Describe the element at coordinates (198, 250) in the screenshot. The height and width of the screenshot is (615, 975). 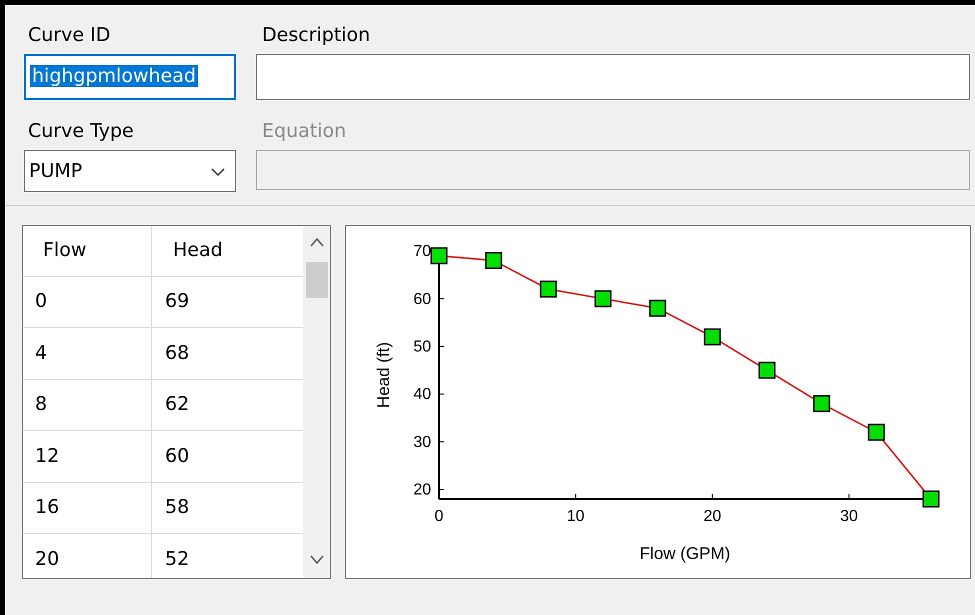
I see `text: Head` at that location.